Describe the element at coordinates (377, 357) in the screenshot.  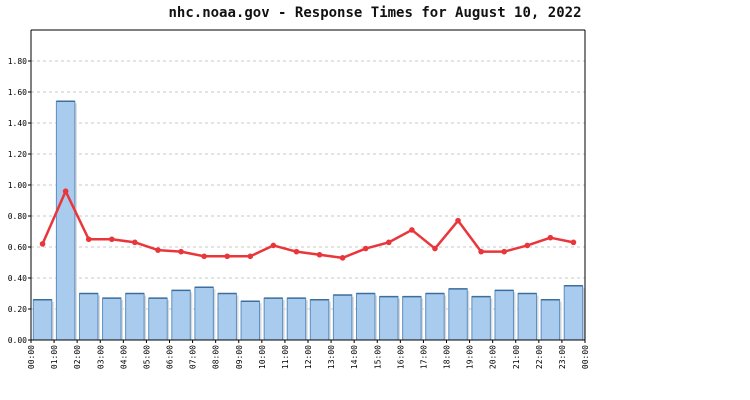
I see `x-tick-label: 15:00` at that location.